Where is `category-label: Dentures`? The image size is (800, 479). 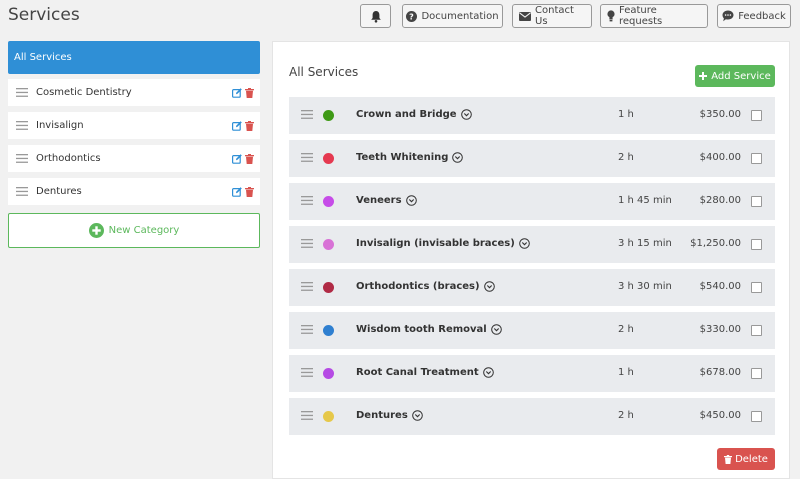 category-label: Dentures is located at coordinates (59, 191).